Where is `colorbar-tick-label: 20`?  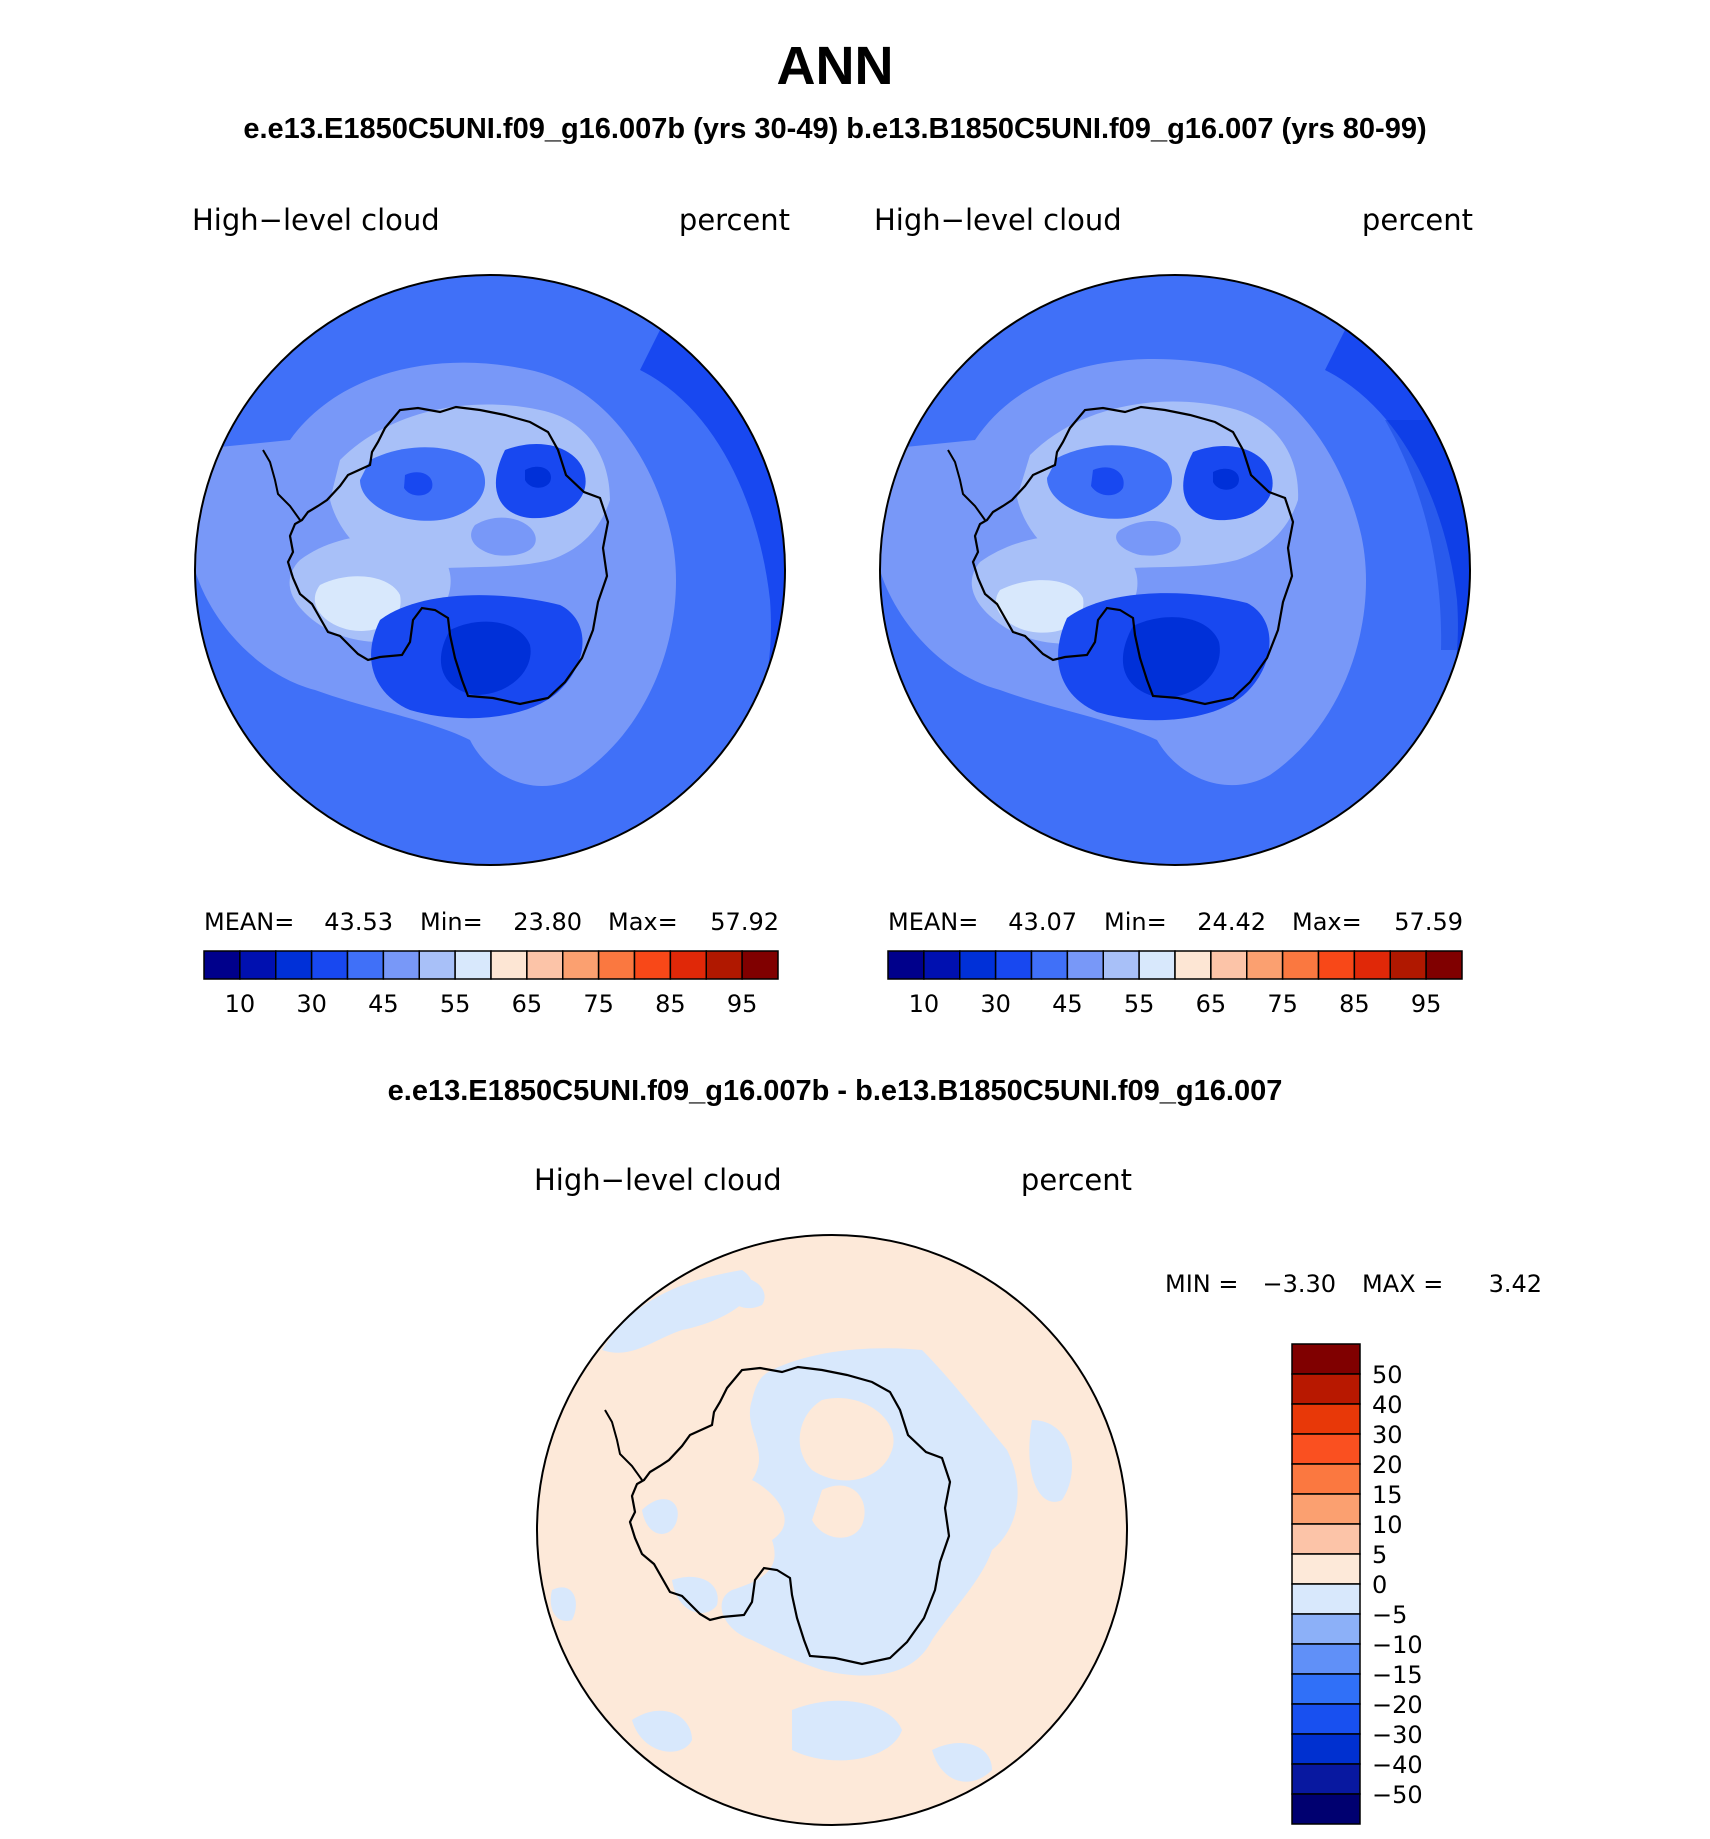 colorbar-tick-label: 20 is located at coordinates (1387, 1465).